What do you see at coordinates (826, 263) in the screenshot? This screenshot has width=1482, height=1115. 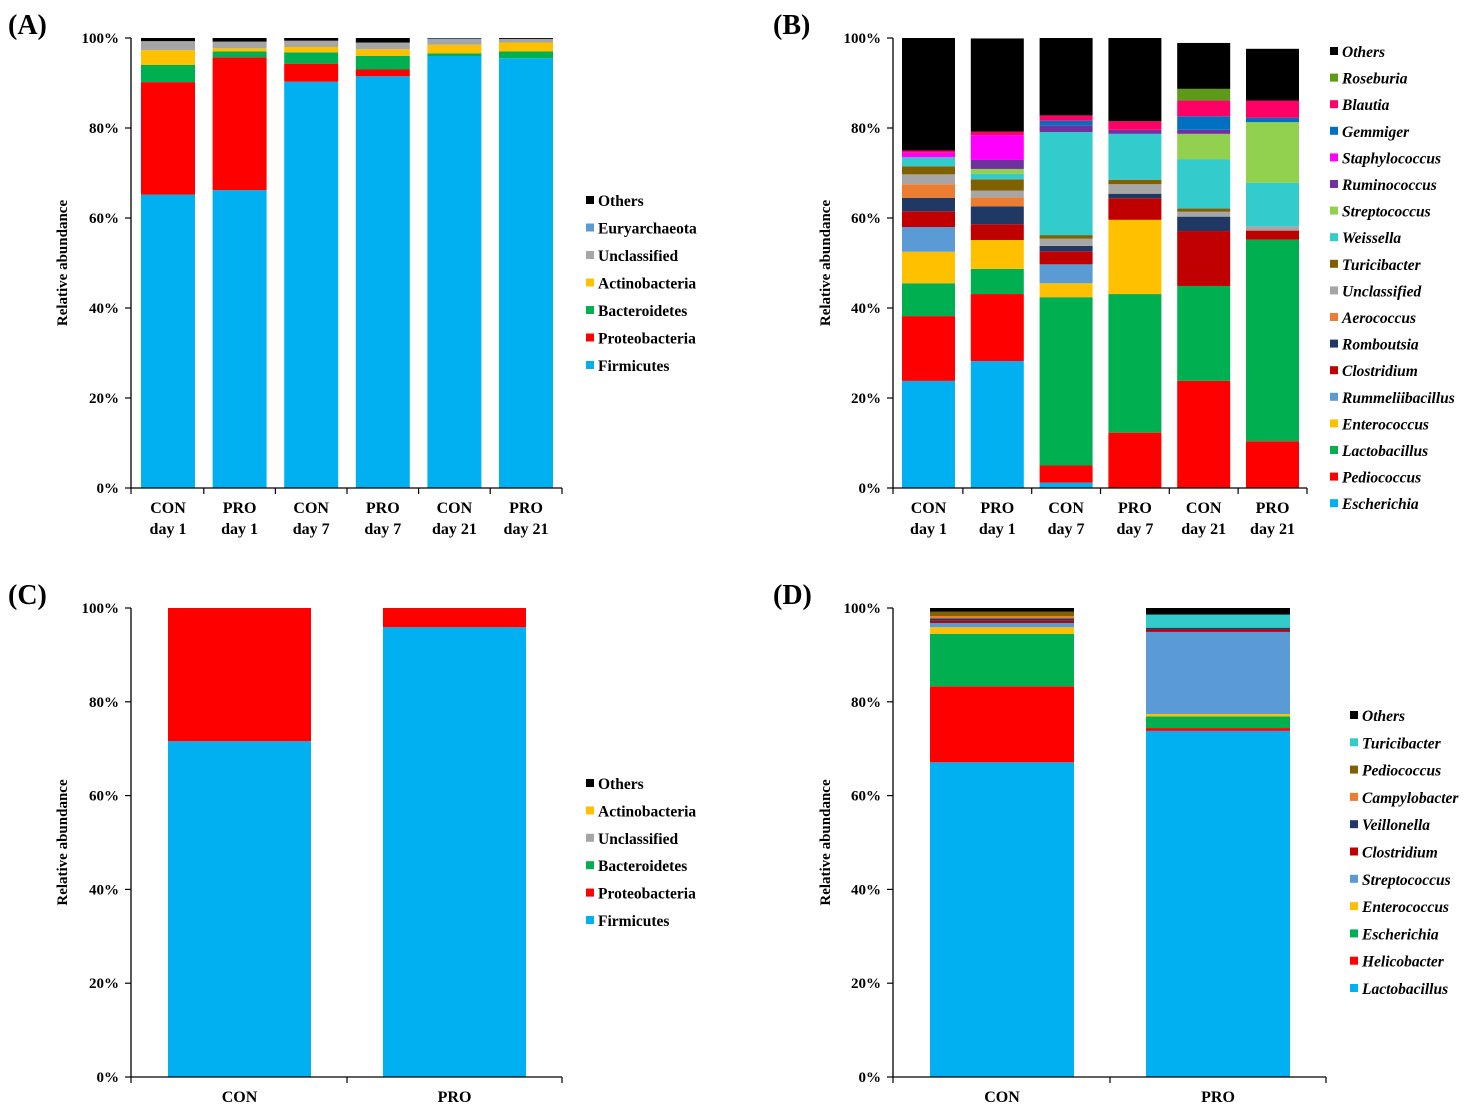 I see `y-axis-title: Relative abundance` at bounding box center [826, 263].